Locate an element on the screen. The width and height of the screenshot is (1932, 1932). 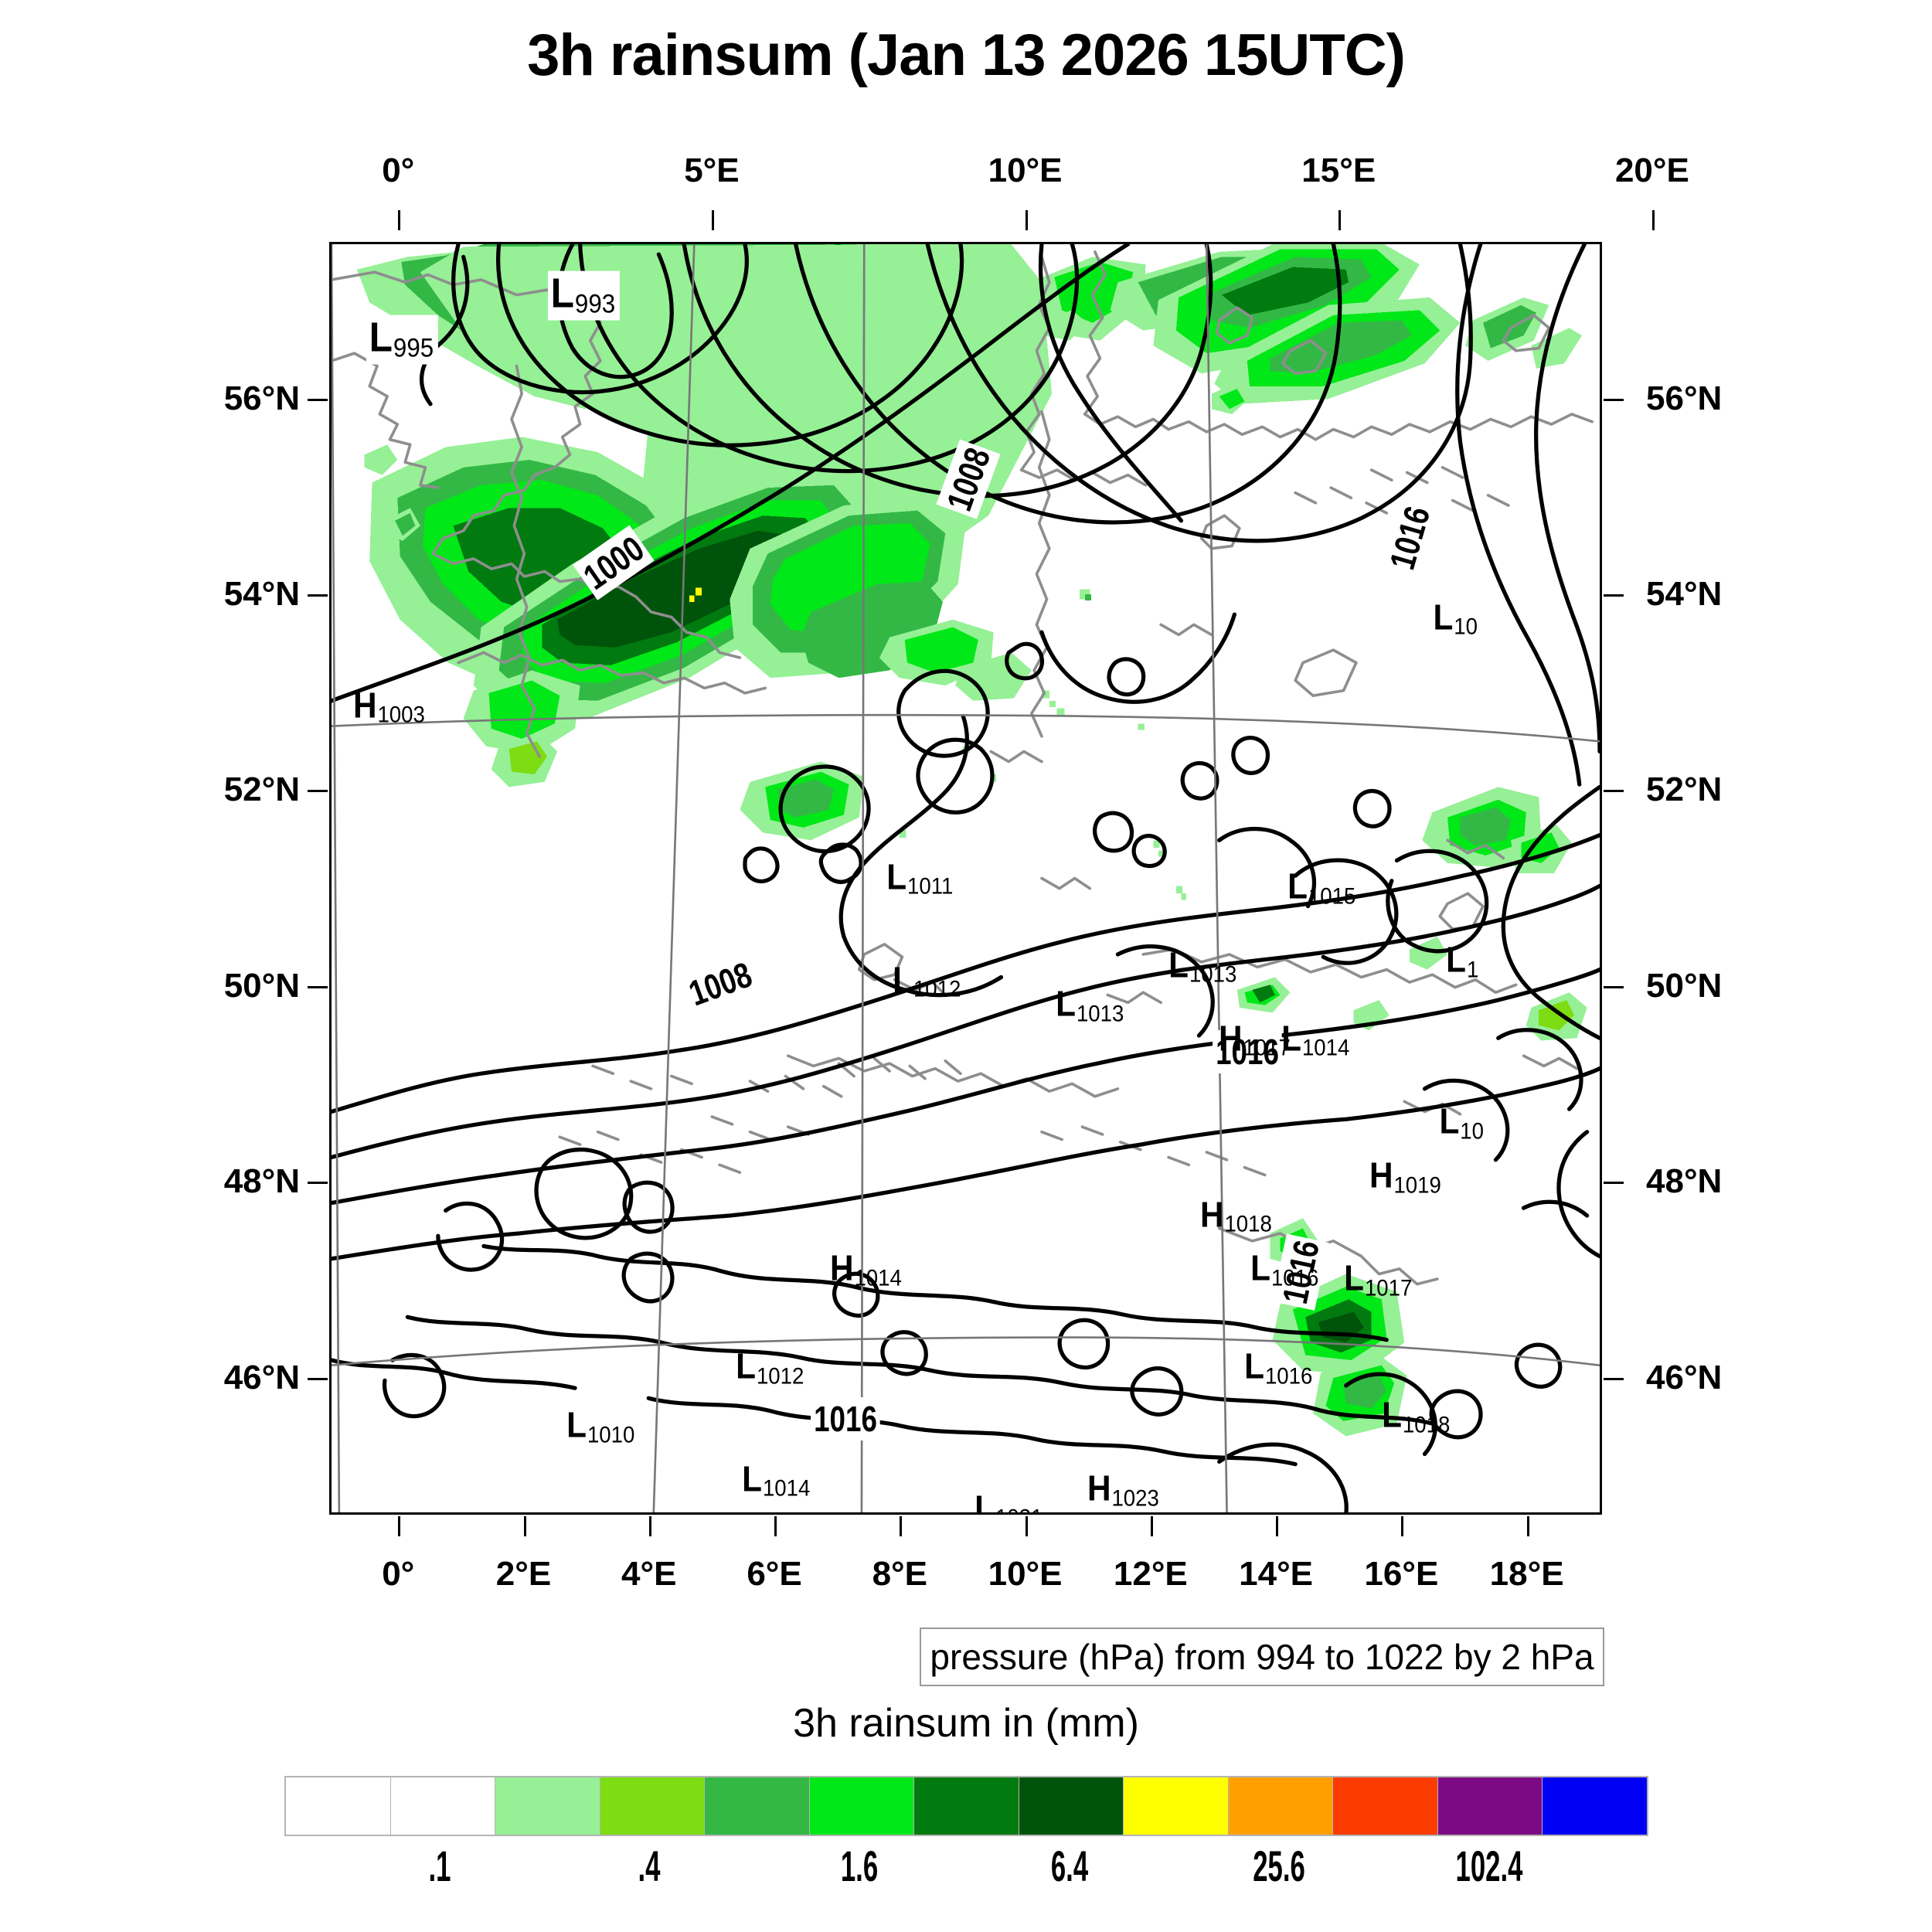
axis-tick-left: 46°N is located at coordinates (261, 1377).